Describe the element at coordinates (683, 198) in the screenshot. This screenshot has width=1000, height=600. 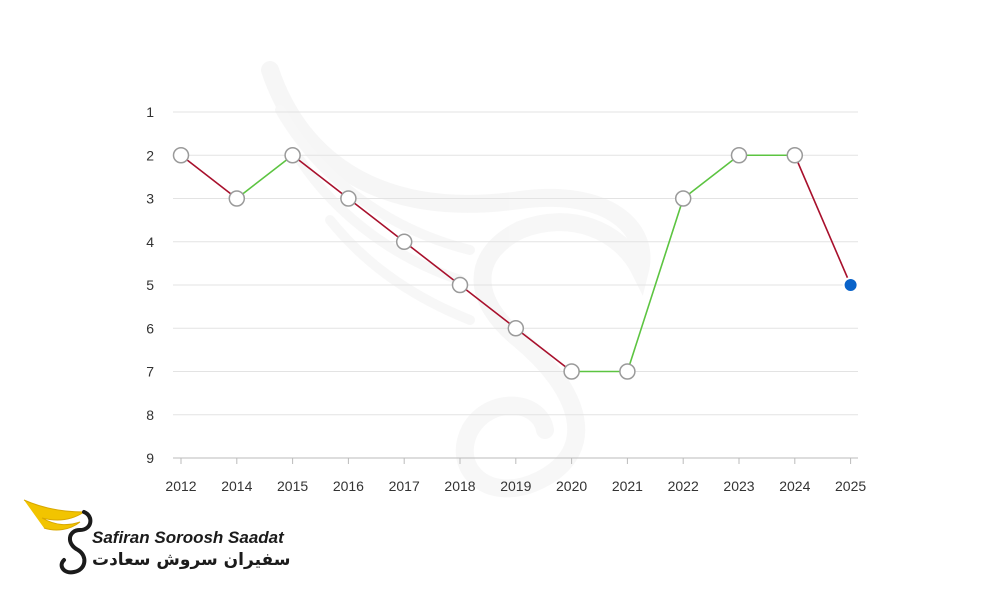
I see `data-point-2022` at that location.